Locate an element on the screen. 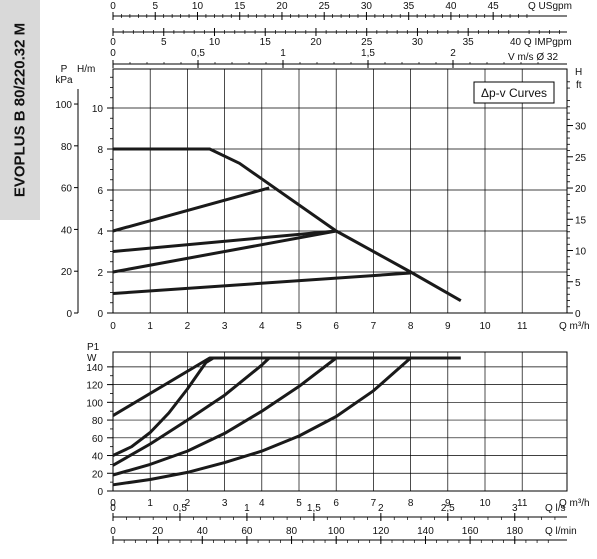 Image resolution: width=597 pixels, height=559 pixels. kpa-tick-label: 0 is located at coordinates (69, 314).